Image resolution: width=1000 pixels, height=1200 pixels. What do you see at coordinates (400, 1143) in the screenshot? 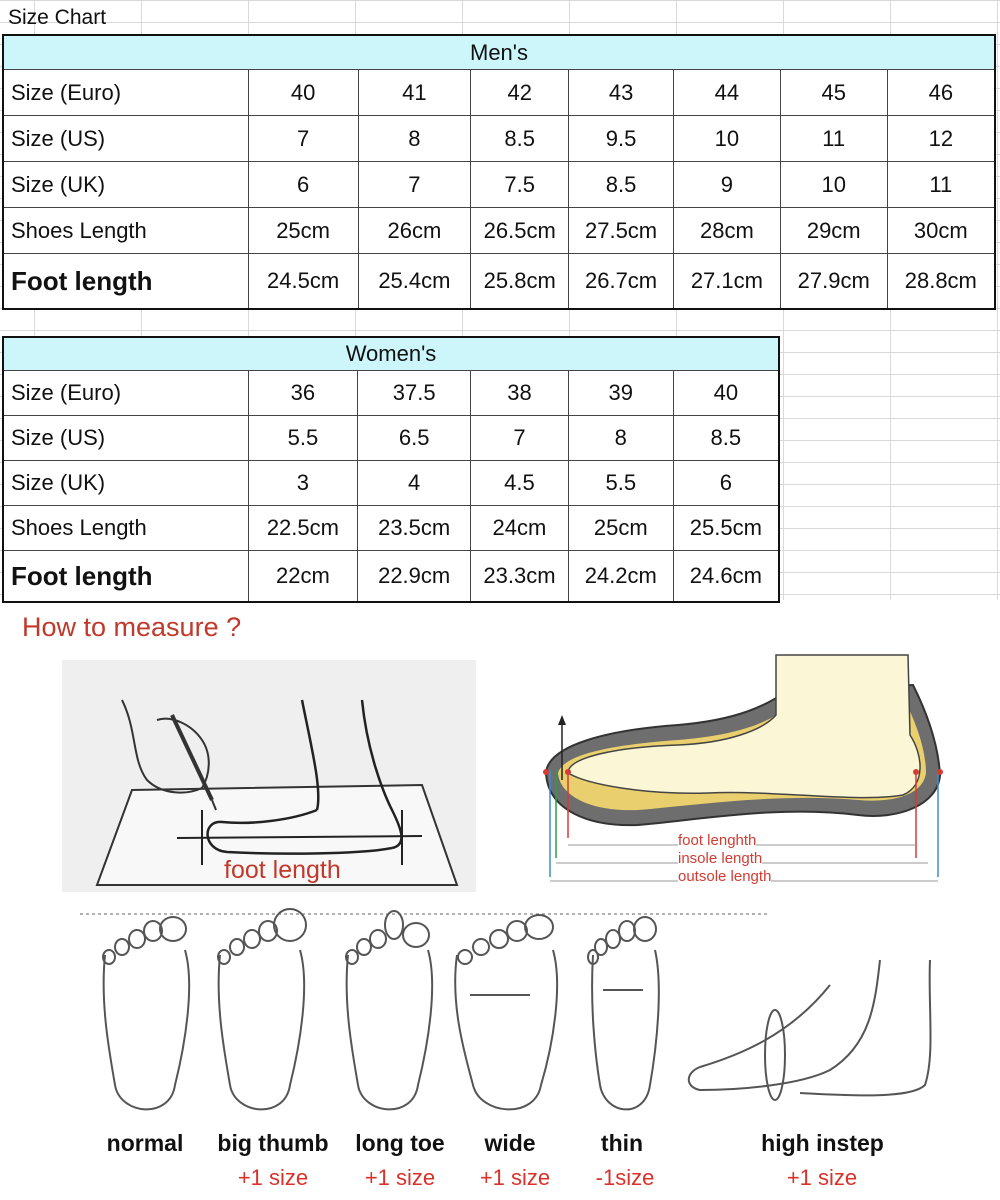
I see `foot-type-label: long toe` at bounding box center [400, 1143].